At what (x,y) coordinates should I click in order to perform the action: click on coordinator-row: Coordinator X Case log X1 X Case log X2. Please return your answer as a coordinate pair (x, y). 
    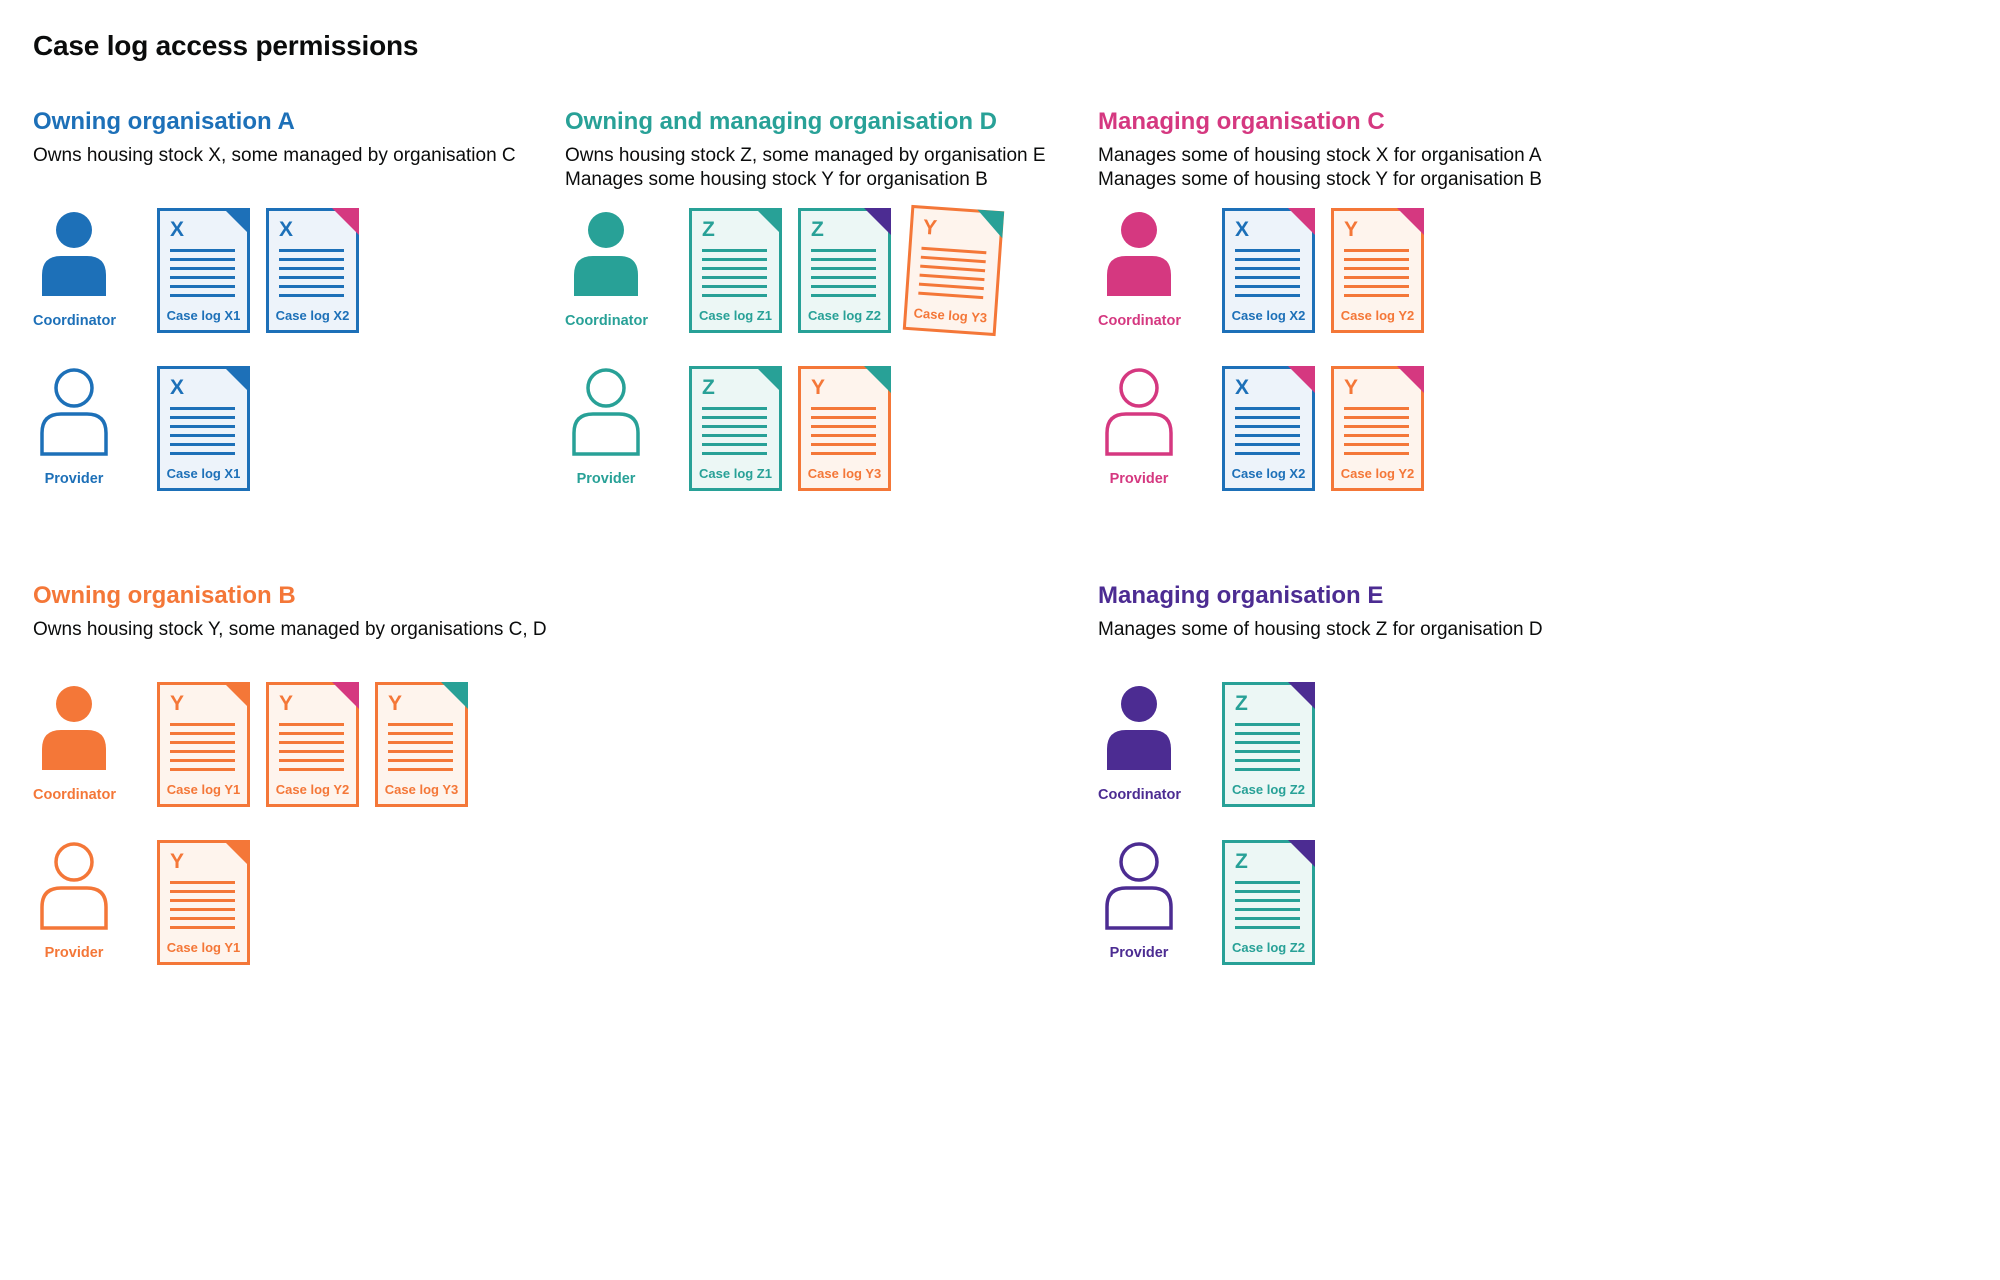
    Looking at the image, I should click on (299, 270).